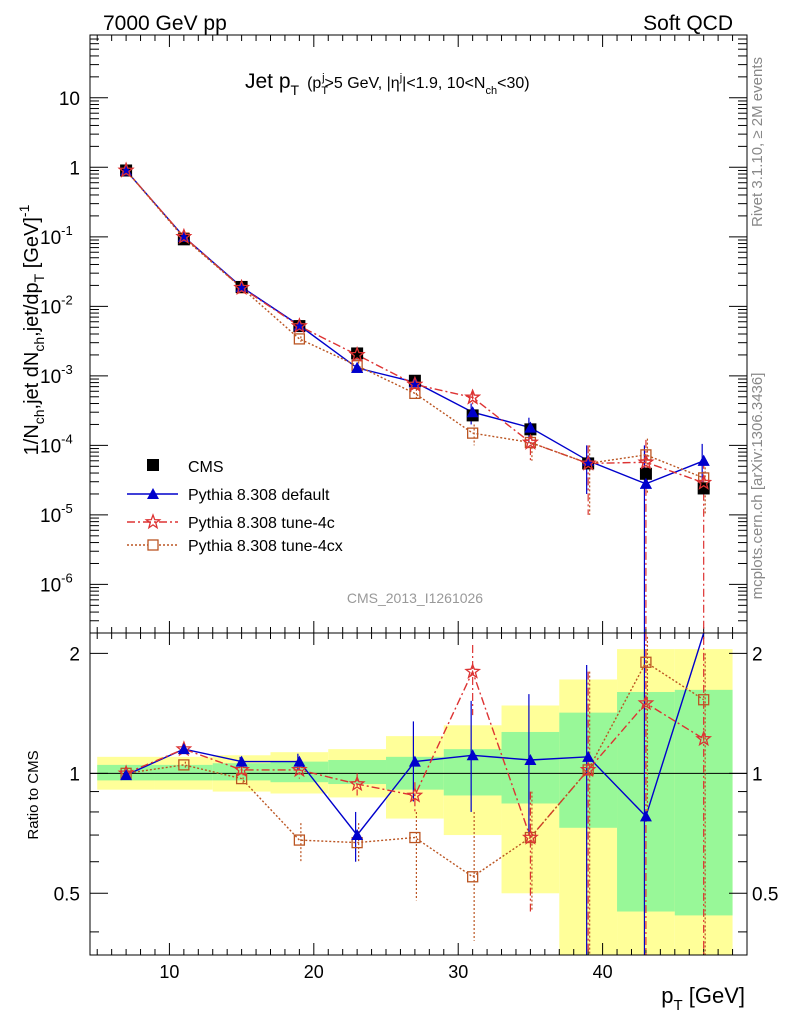  Describe the element at coordinates (415, 598) in the screenshot. I see `analysis-id-label: CMS_2013_I1261026` at that location.